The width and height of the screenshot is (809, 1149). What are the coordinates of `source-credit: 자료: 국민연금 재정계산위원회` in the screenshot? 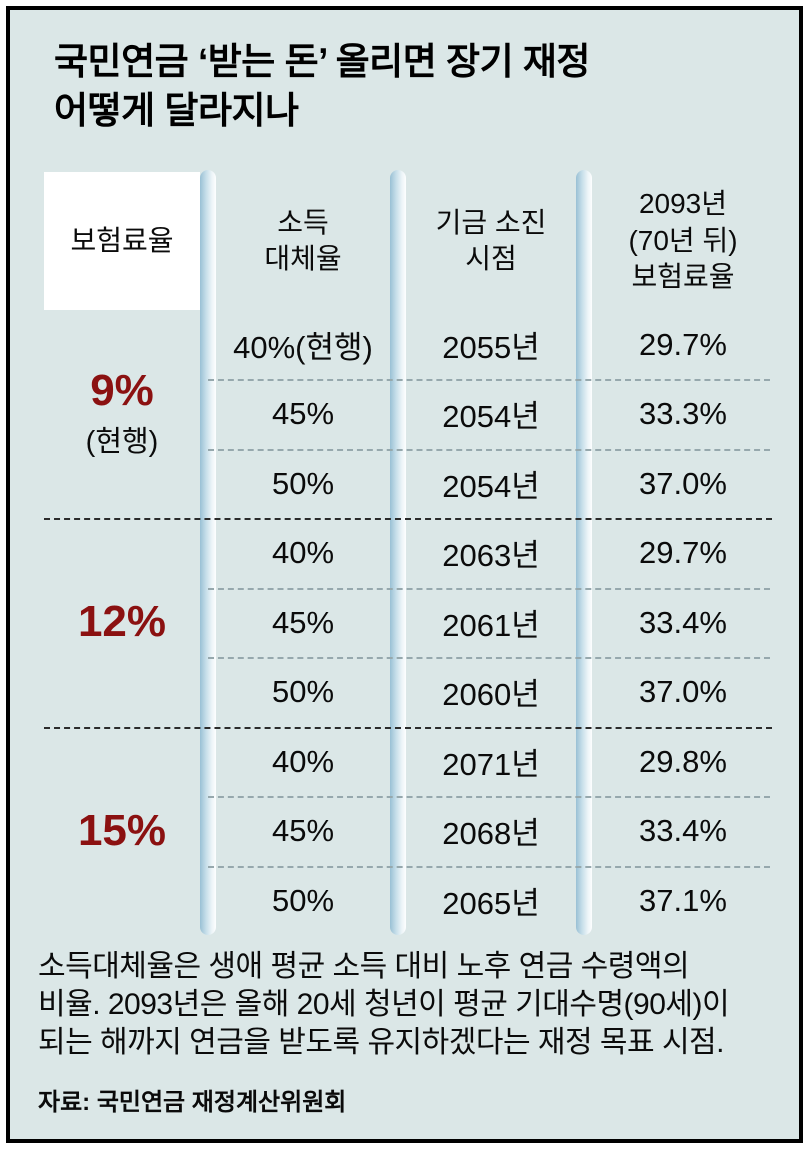 It's located at (192, 1102).